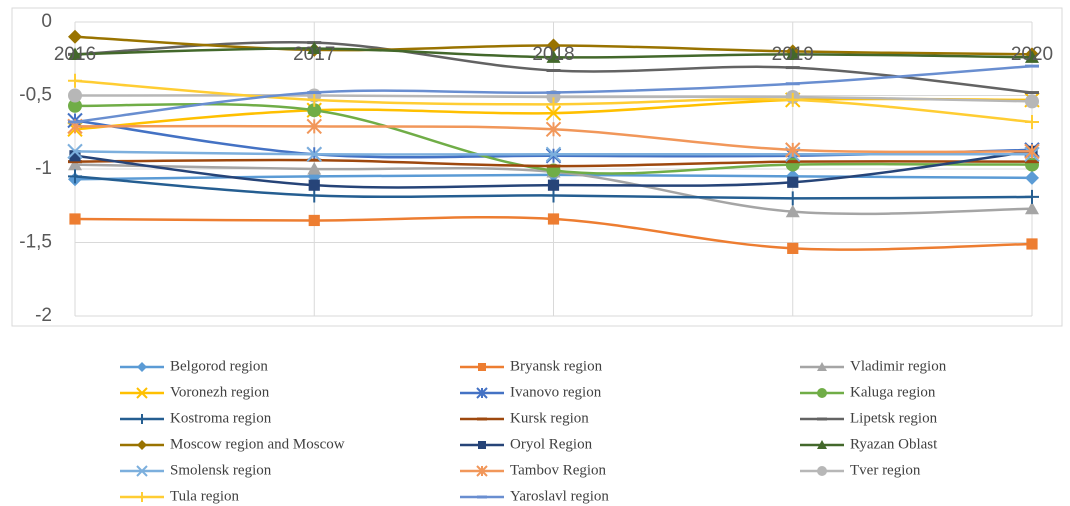 This screenshot has height=506, width=1070. Describe the element at coordinates (43, 168) in the screenshot. I see `y-tick-label: -1` at that location.